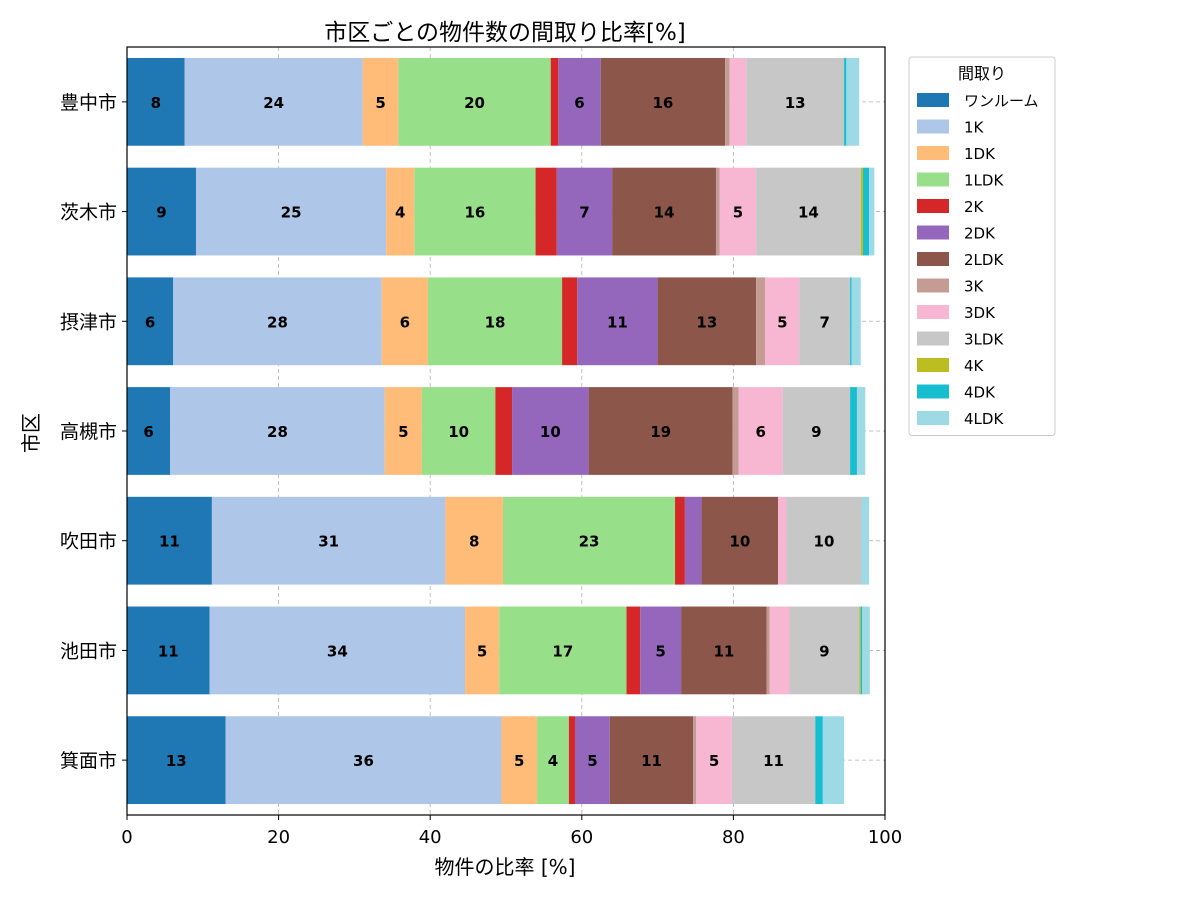 The width and height of the screenshot is (1200, 900). I want to click on data-label: 18, so click(495, 322).